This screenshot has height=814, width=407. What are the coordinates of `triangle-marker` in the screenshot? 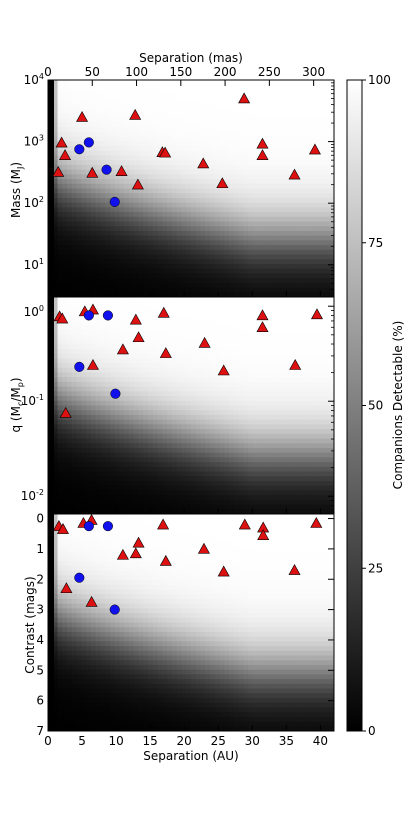 It's located at (58, 171).